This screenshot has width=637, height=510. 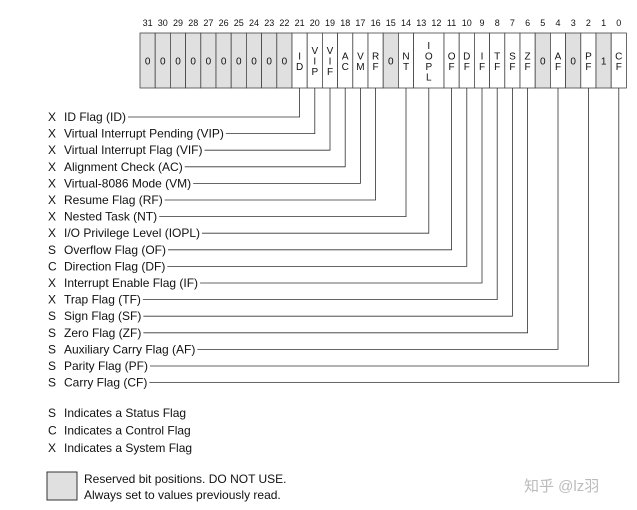 What do you see at coordinates (52, 266) in the screenshot?
I see `flag-type: C` at bounding box center [52, 266].